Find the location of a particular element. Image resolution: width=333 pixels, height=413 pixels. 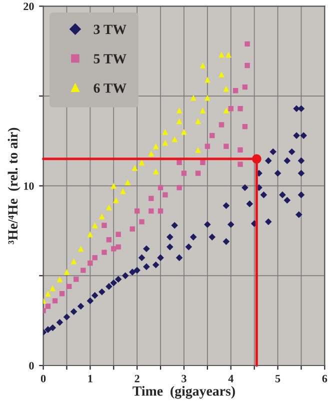

x-tick-label: 2 is located at coordinates (137, 378).